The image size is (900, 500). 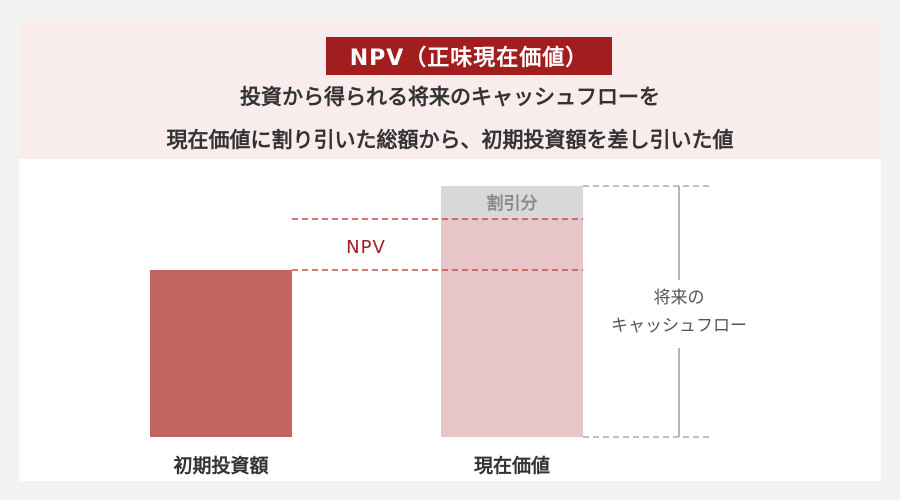 What do you see at coordinates (679, 326) in the screenshot?
I see `future-cf-label-line-2: キャッシュフロー` at bounding box center [679, 326].